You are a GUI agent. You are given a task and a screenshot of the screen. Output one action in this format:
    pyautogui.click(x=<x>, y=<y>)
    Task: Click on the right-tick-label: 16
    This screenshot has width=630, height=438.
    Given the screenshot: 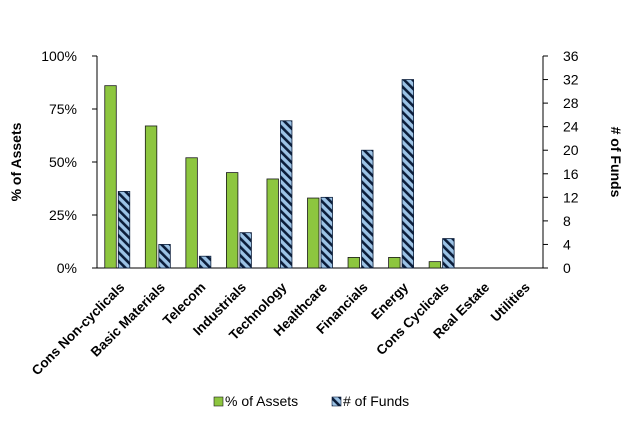 What is the action you would take?
    pyautogui.click(x=571, y=174)
    